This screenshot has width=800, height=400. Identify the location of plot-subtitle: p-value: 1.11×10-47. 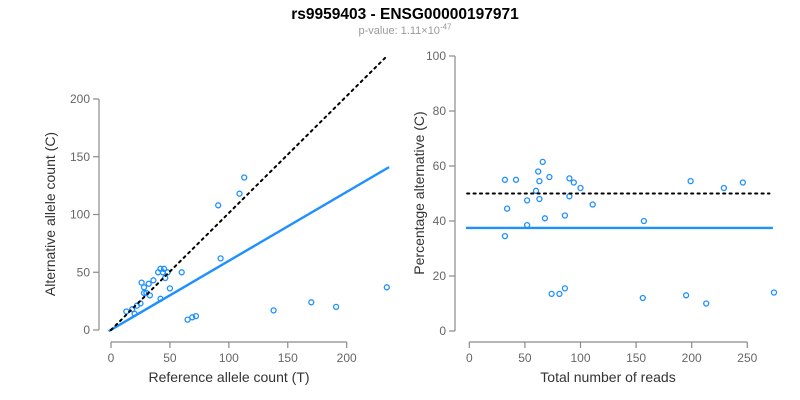
(405, 30).